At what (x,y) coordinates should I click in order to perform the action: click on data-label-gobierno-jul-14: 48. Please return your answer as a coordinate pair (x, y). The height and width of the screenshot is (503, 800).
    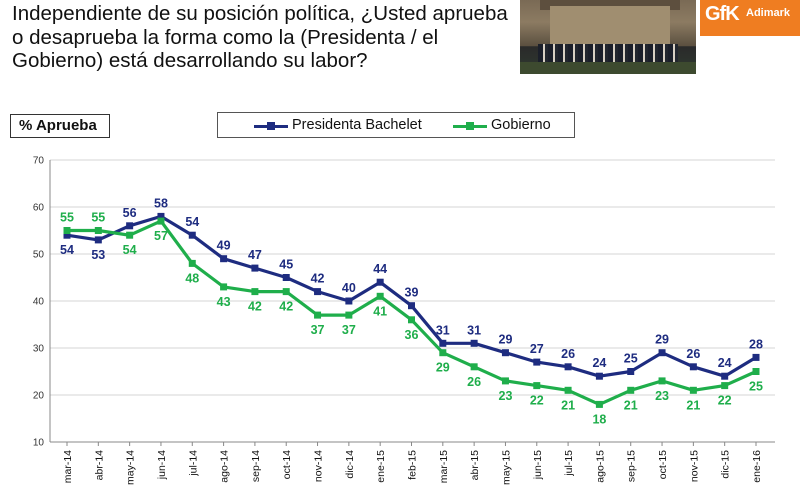
    Looking at the image, I should click on (192, 278).